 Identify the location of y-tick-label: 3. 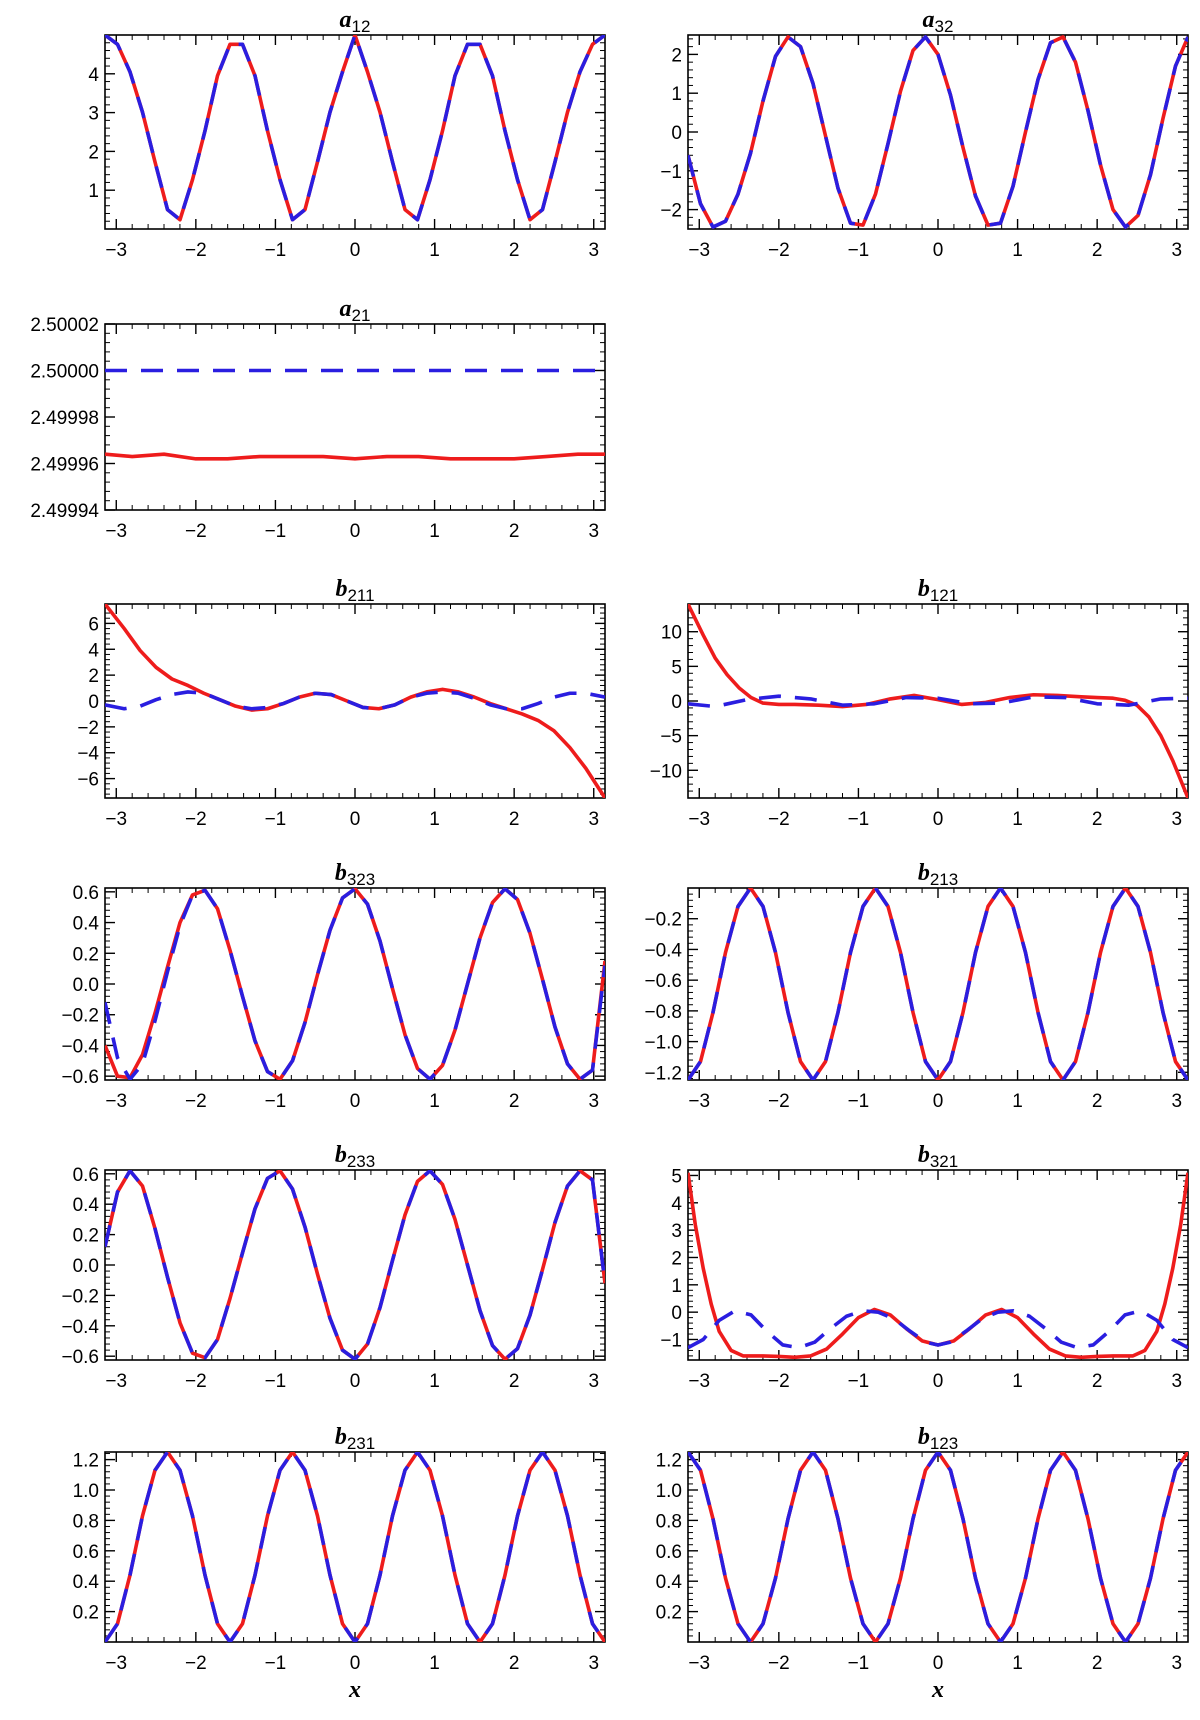
(93, 114).